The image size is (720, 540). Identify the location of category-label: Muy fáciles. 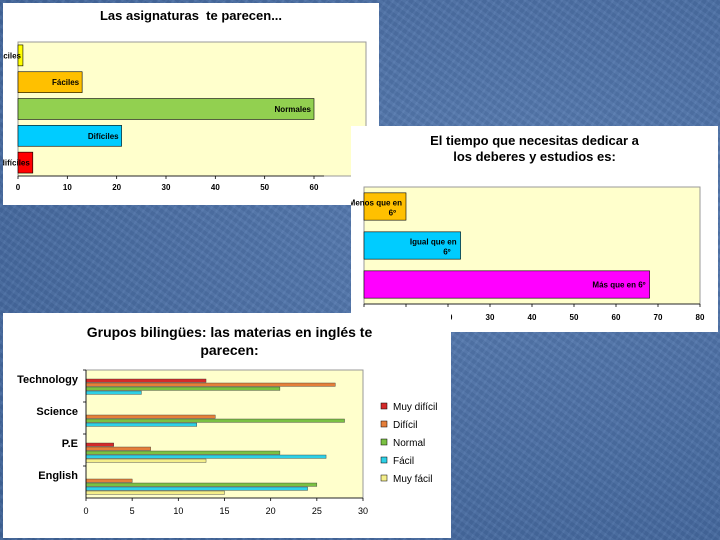
(12, 55).